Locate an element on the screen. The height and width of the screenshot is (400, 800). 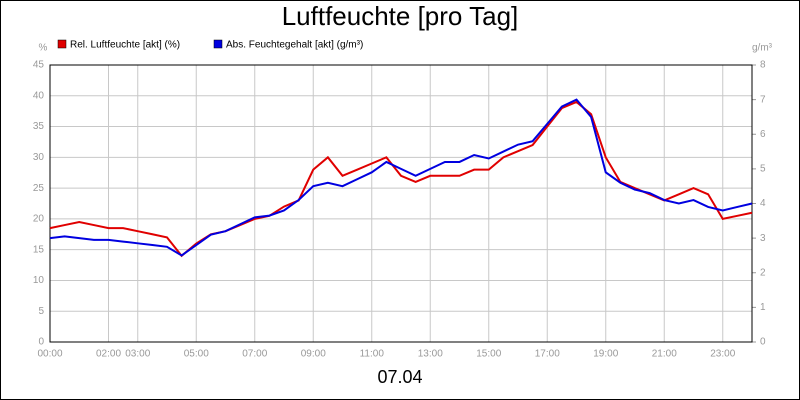
x-tick-label: 03:00 is located at coordinates (137, 354).